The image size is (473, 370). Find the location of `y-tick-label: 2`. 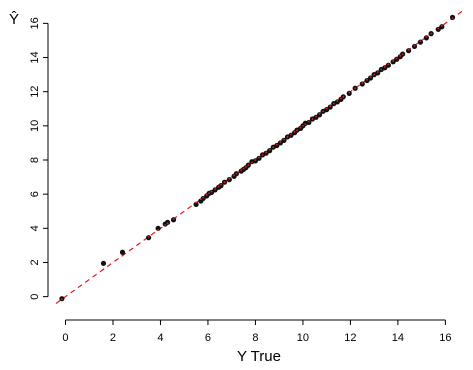

y-tick-label: 2 is located at coordinates (35, 262).